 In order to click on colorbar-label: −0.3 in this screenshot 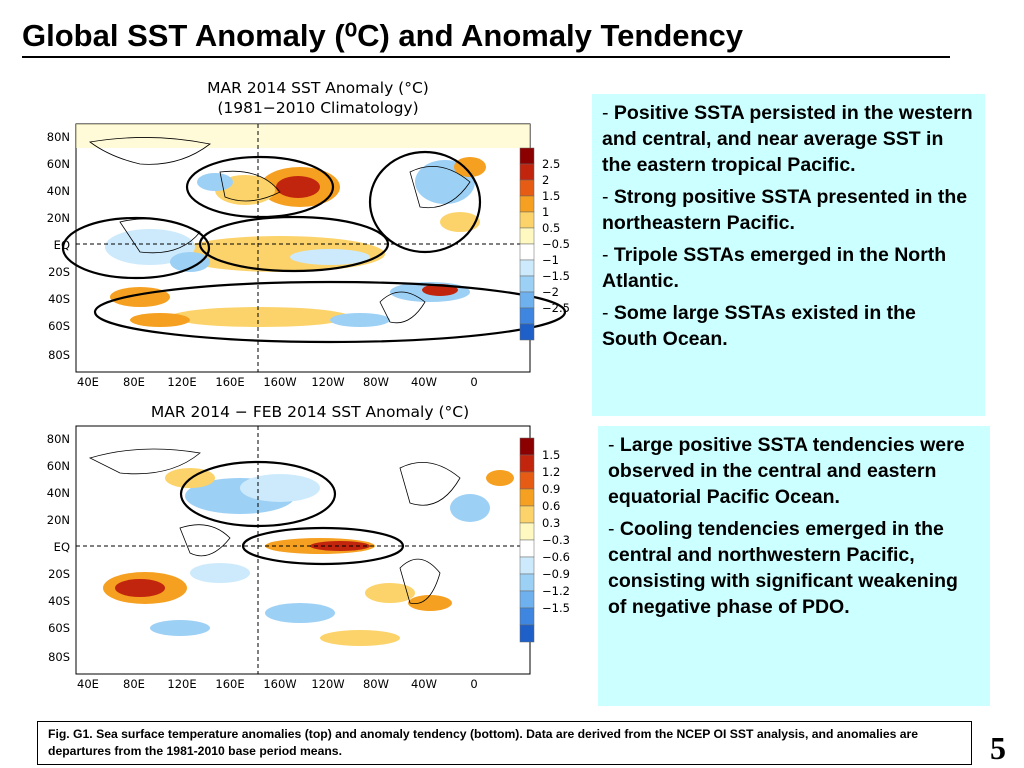, I will do `click(556, 540)`.